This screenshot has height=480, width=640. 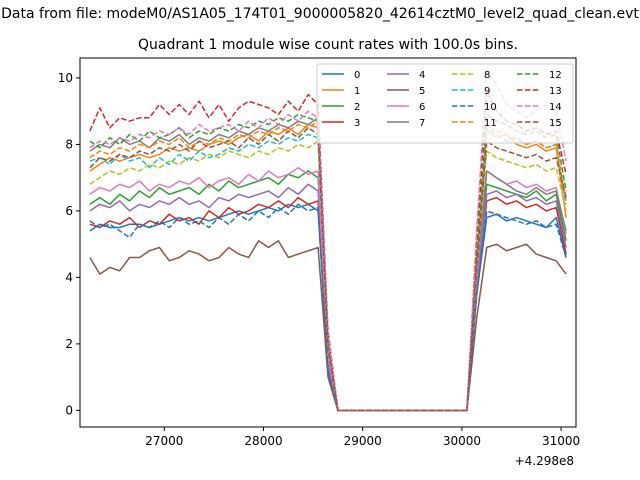 I want to click on x-tick-label: 29000, so click(x=363, y=441).